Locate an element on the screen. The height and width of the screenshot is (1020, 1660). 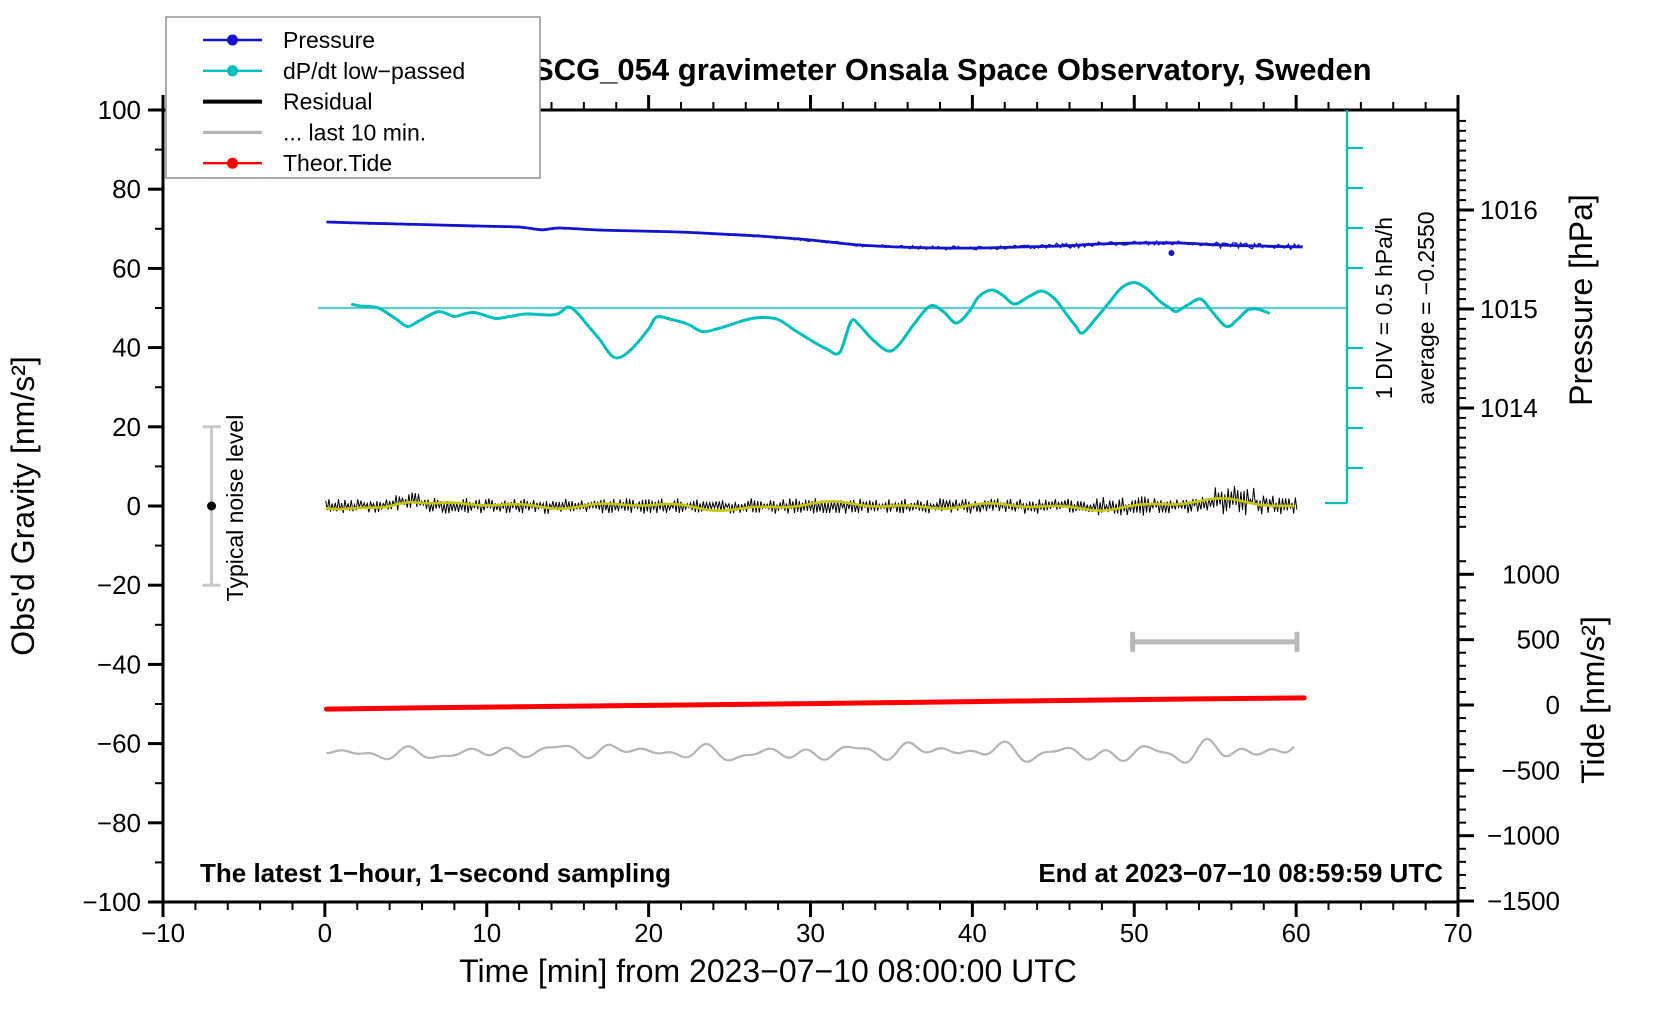
div-scale-label: 1 DIV = 0.5 hPa/h is located at coordinates (1384, 308).